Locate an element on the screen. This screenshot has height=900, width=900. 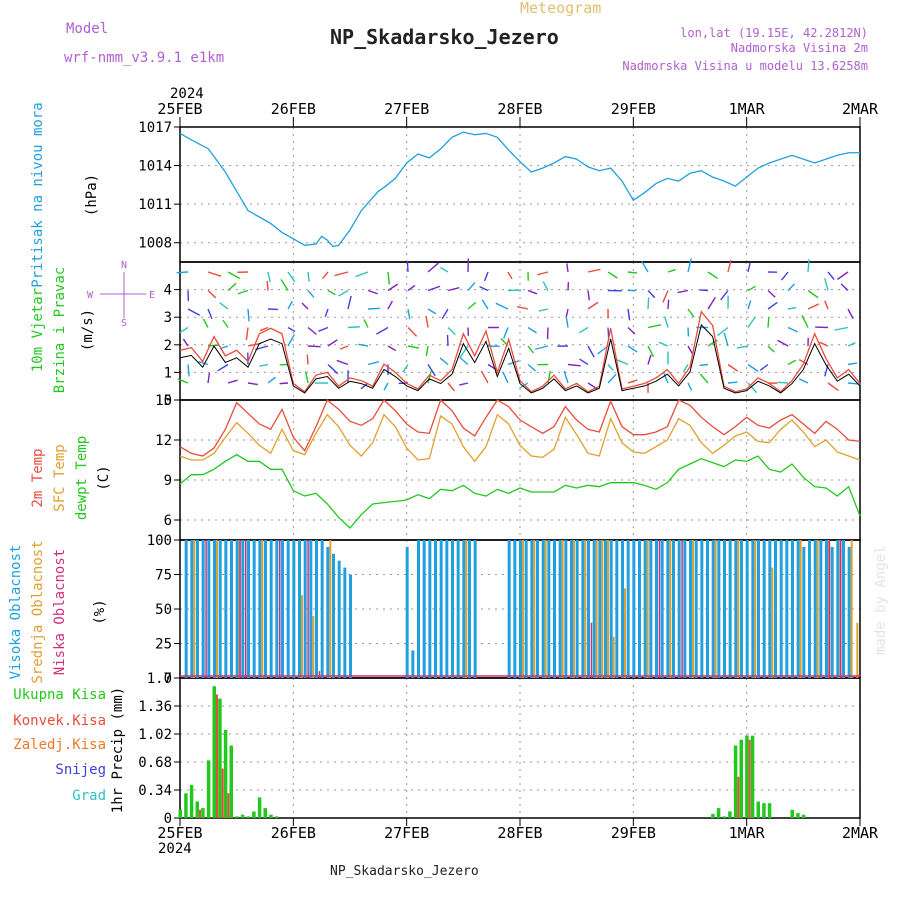
y-tick-label: 0.68 is located at coordinates (155, 763).